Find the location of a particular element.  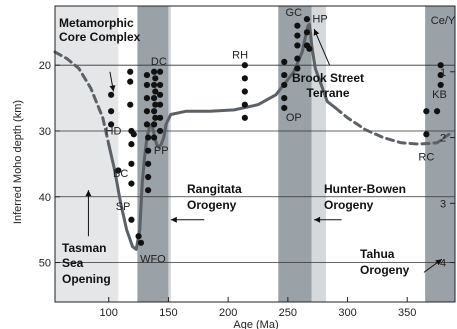

tahua-orogeny-annotation: Tahua Orogeny is located at coordinates (385, 262).